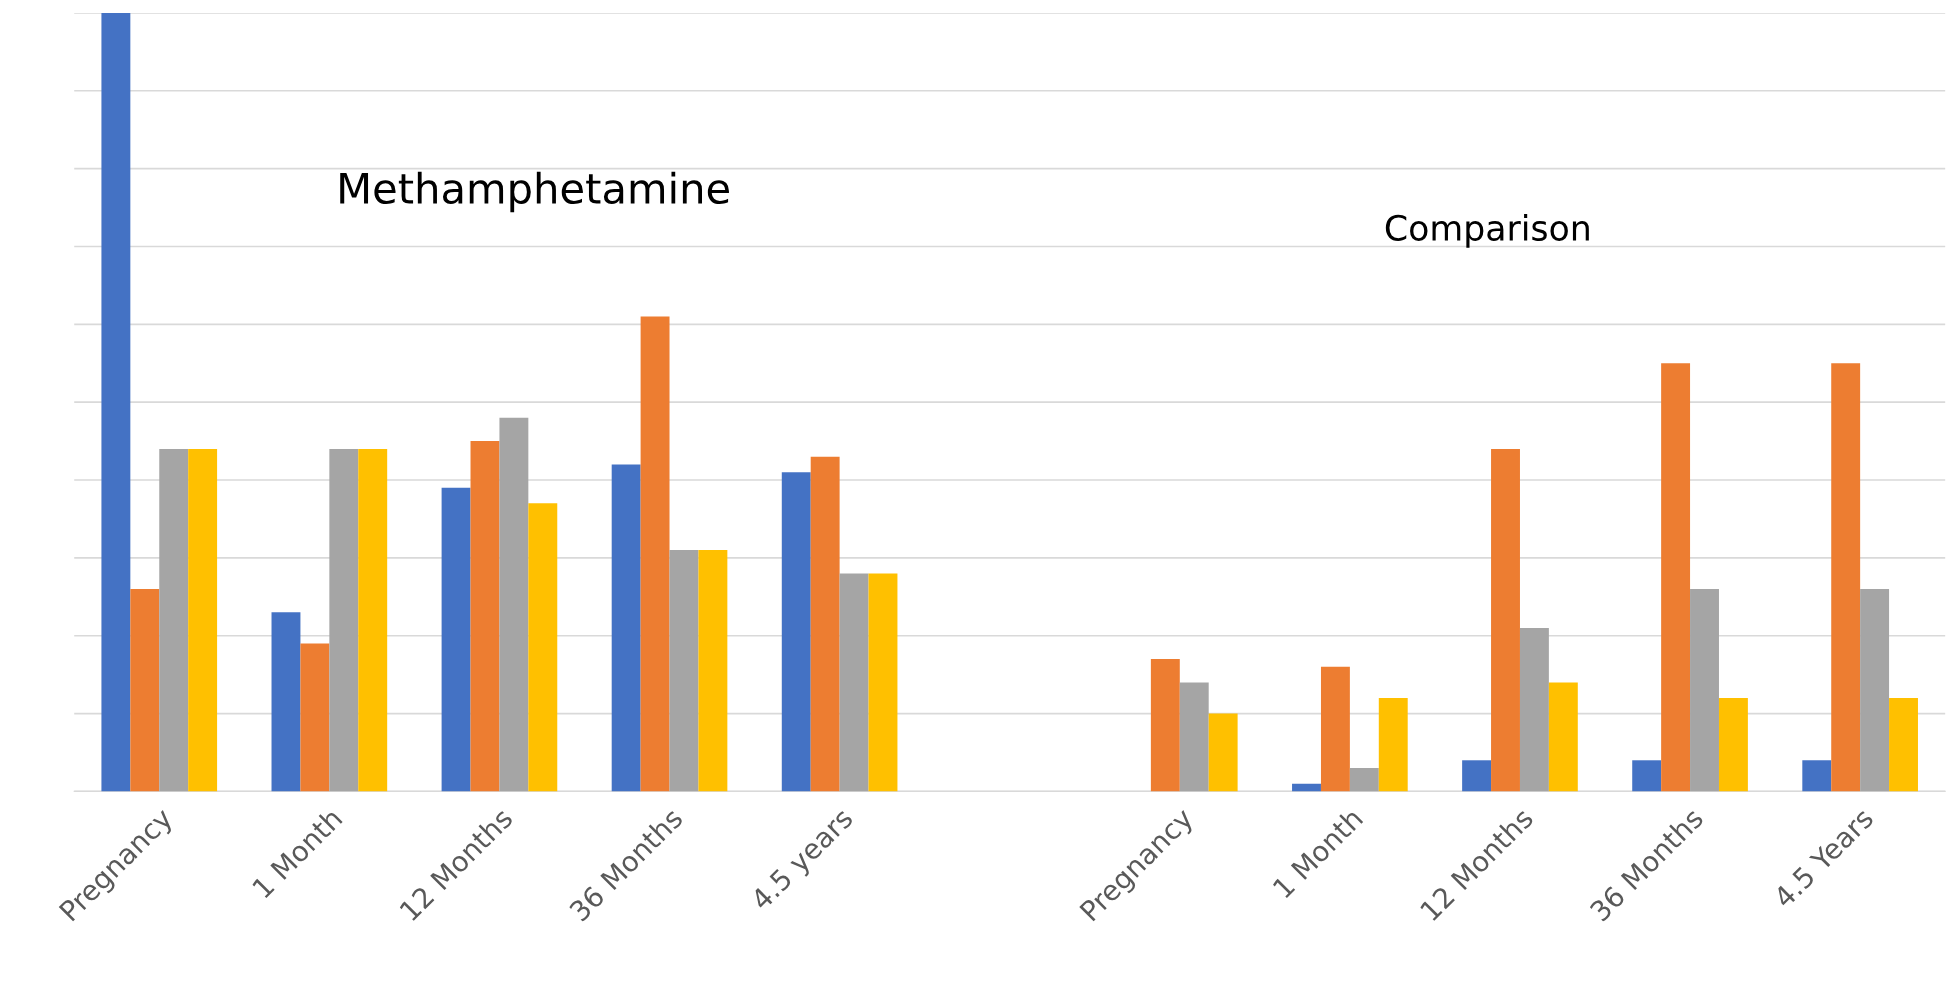 The image size is (1953, 993). I want to click on annotation: Comparison, so click(1487, 231).